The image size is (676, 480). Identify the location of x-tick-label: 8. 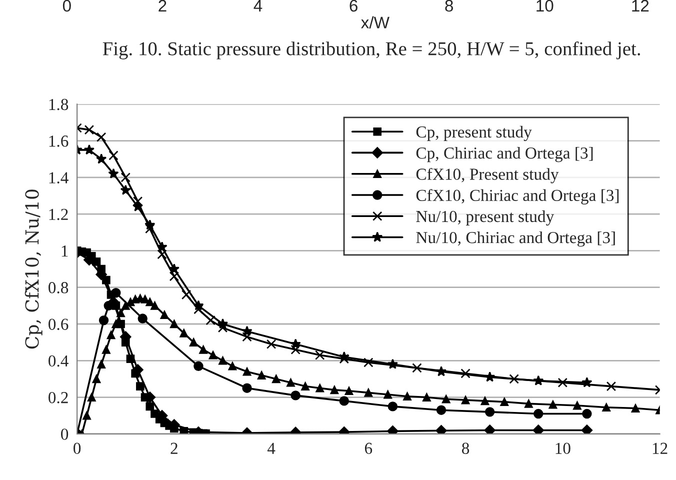
(466, 448).